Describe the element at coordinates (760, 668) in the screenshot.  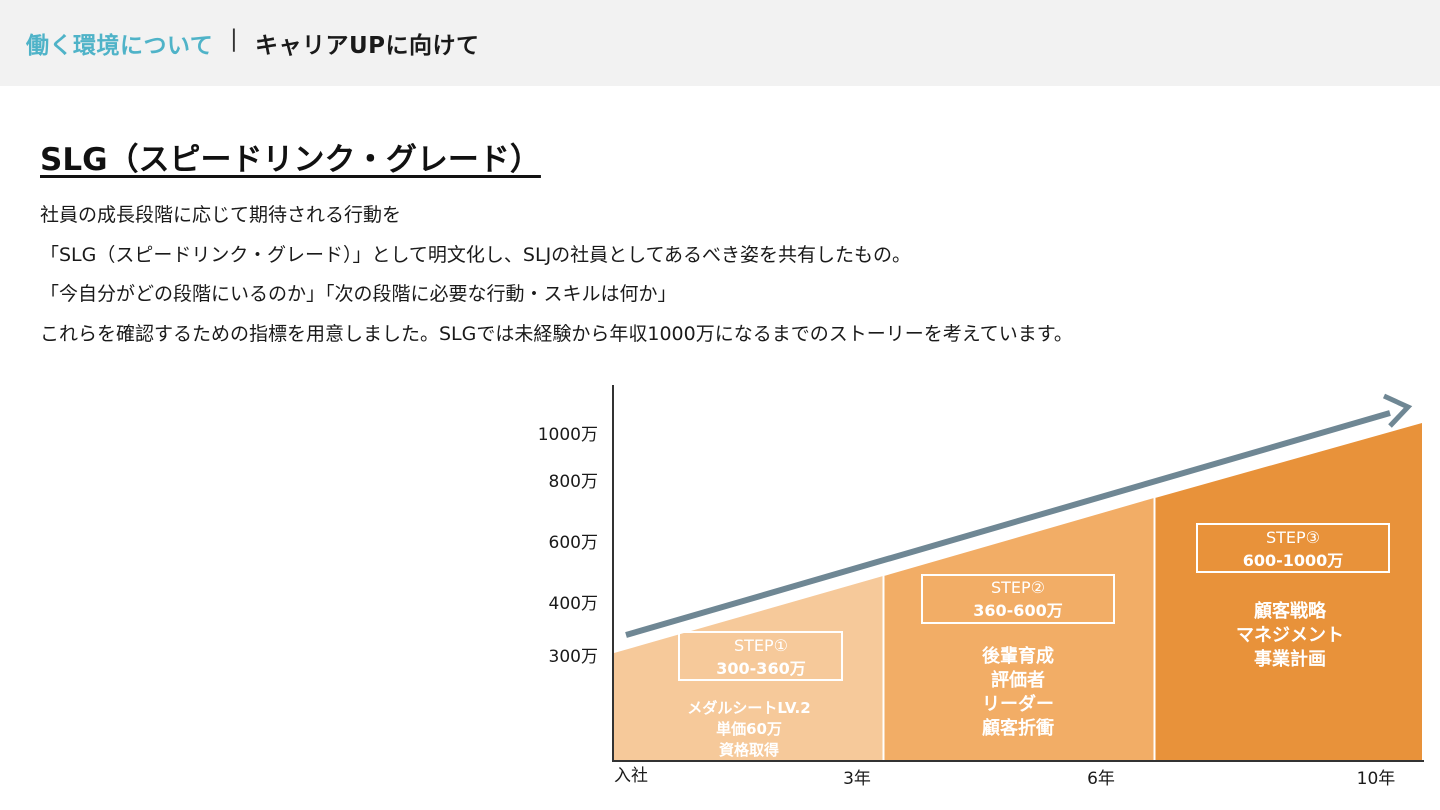
I see `step-1-range: 300-360万` at that location.